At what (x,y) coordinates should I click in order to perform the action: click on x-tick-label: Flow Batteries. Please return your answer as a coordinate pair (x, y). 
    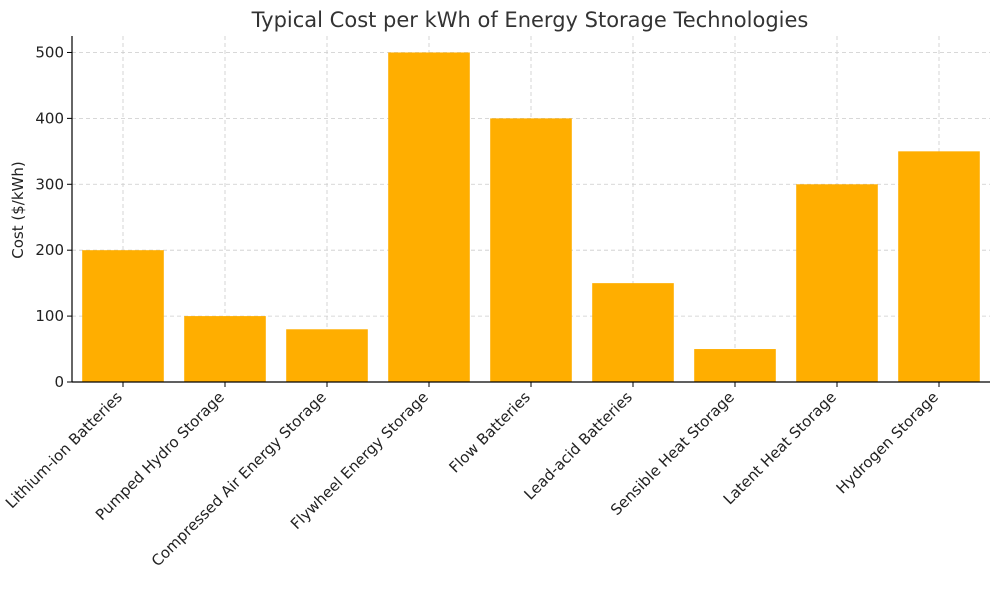
    Looking at the image, I should click on (490, 432).